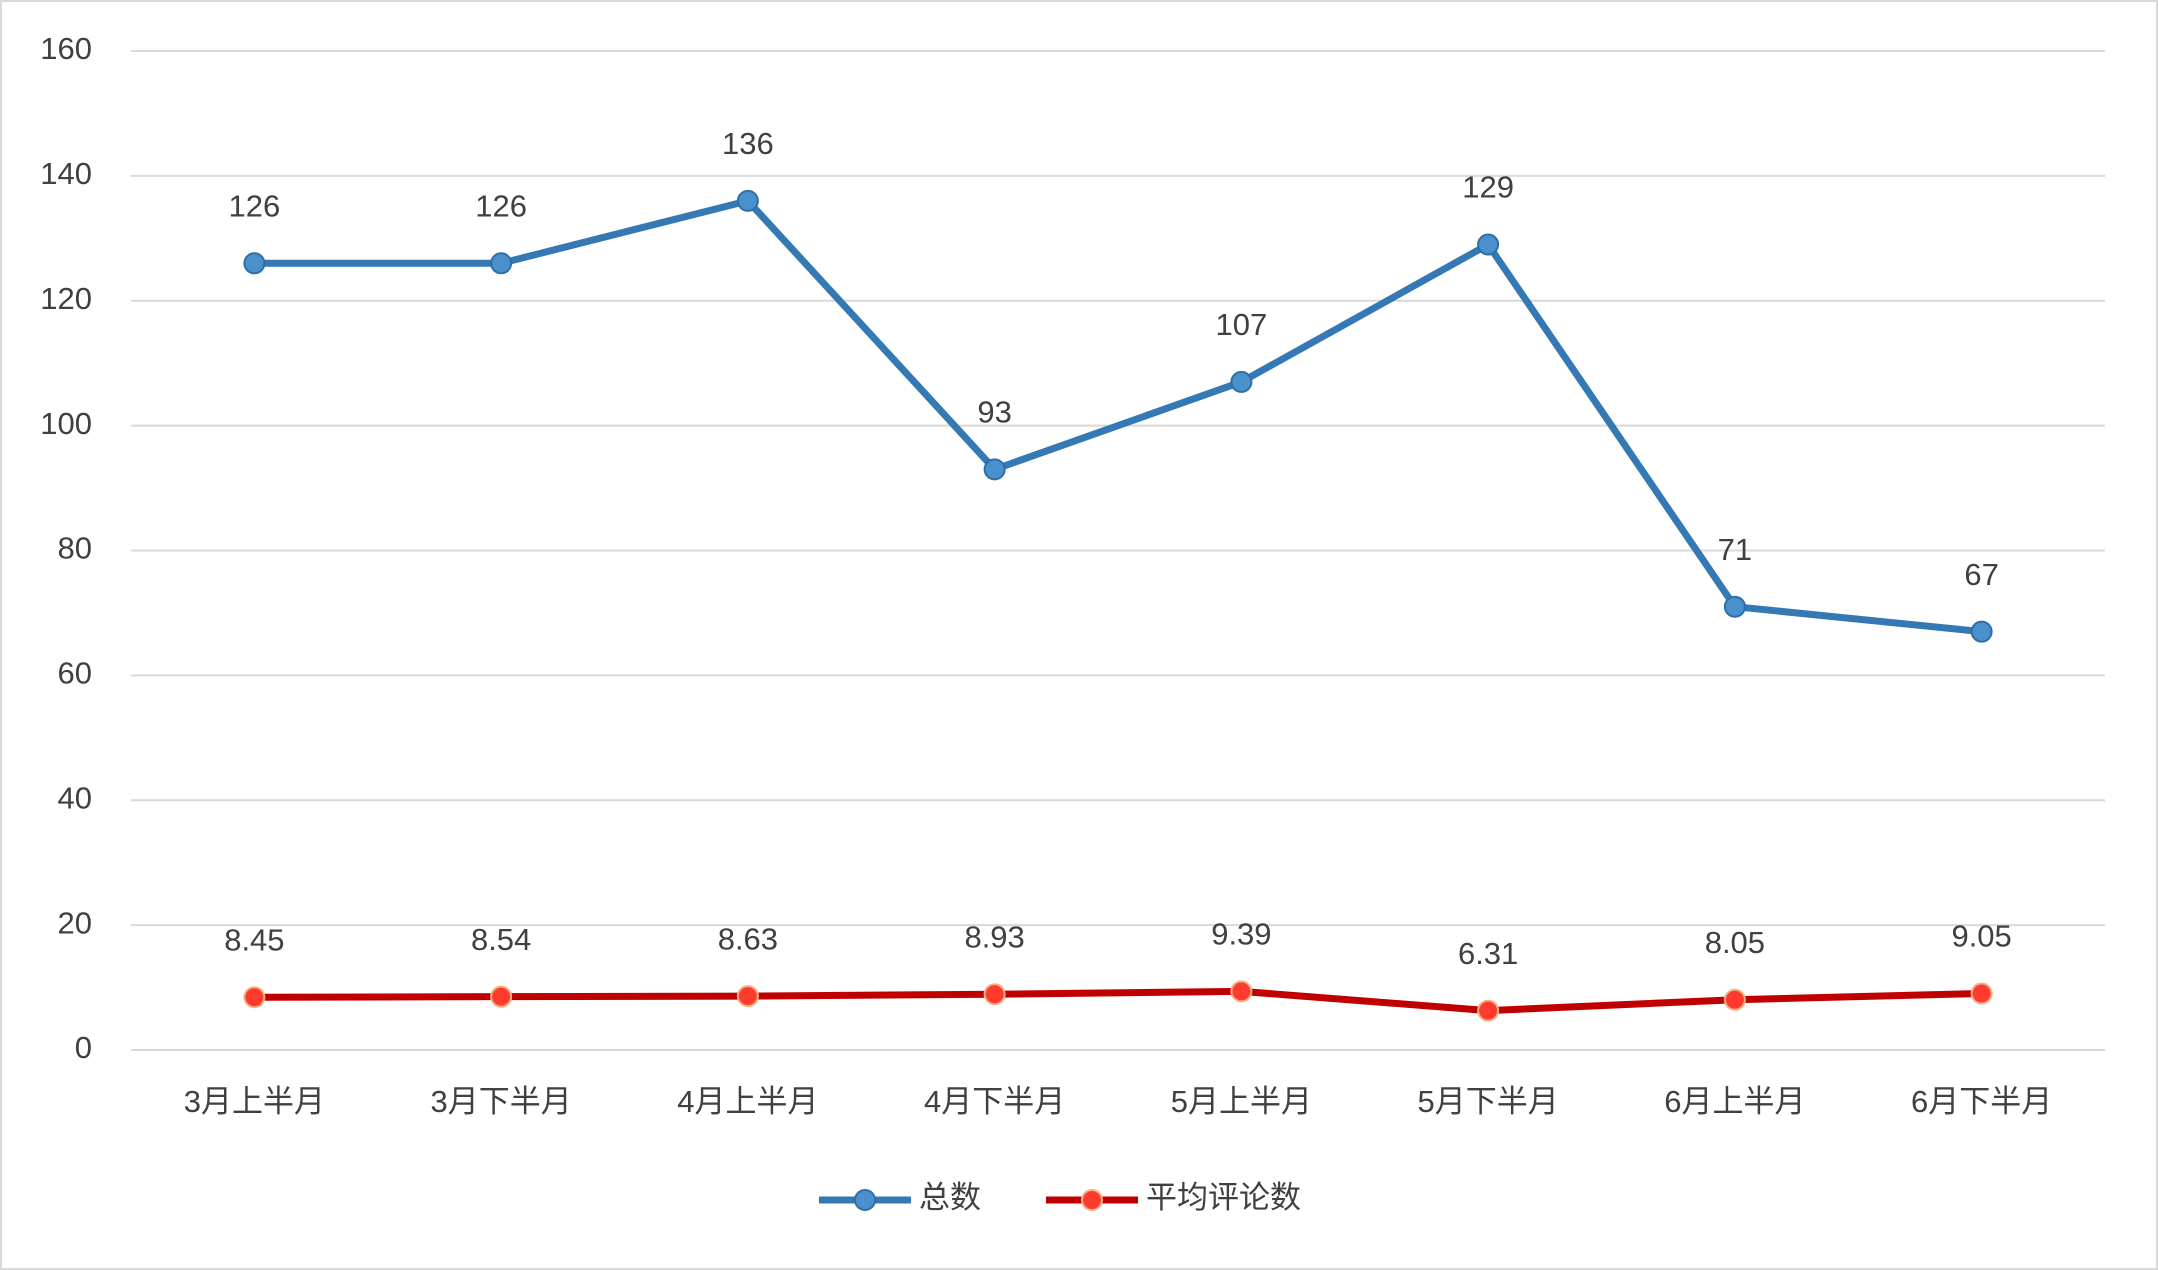 Image resolution: width=2158 pixels, height=1270 pixels. Describe the element at coordinates (1735, 942) in the screenshot. I see `data-label: 8.05` at that location.